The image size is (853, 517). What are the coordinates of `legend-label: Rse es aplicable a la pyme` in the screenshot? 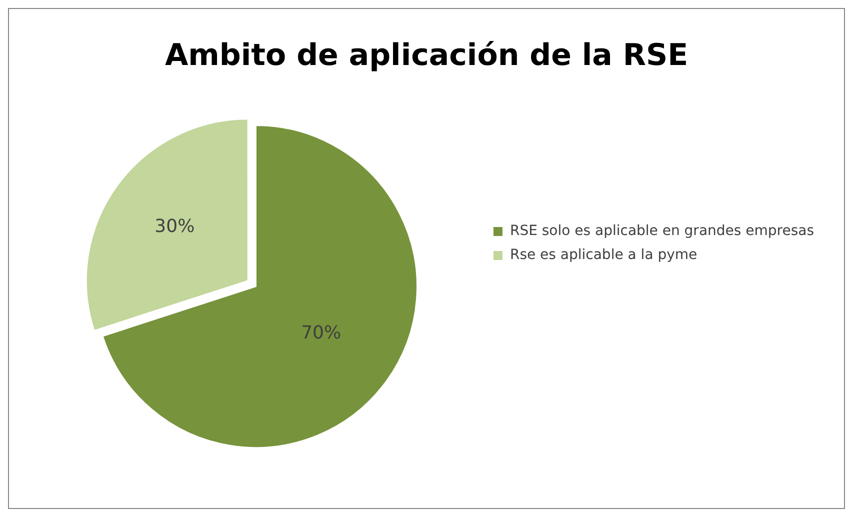 It's located at (604, 255).